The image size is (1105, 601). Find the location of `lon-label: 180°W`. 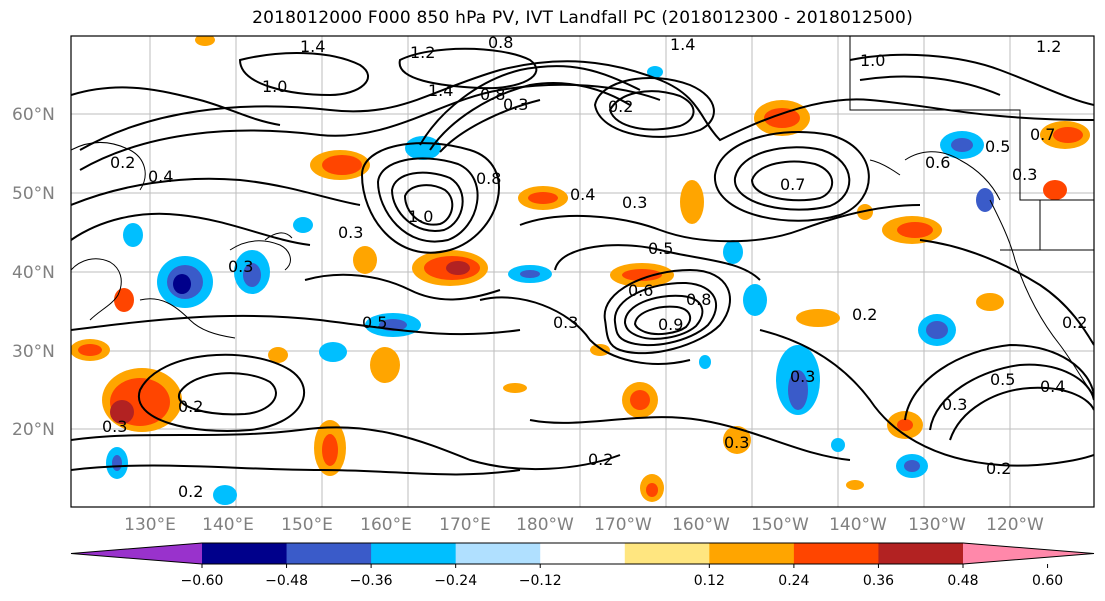

lon-label: 180°W is located at coordinates (545, 525).